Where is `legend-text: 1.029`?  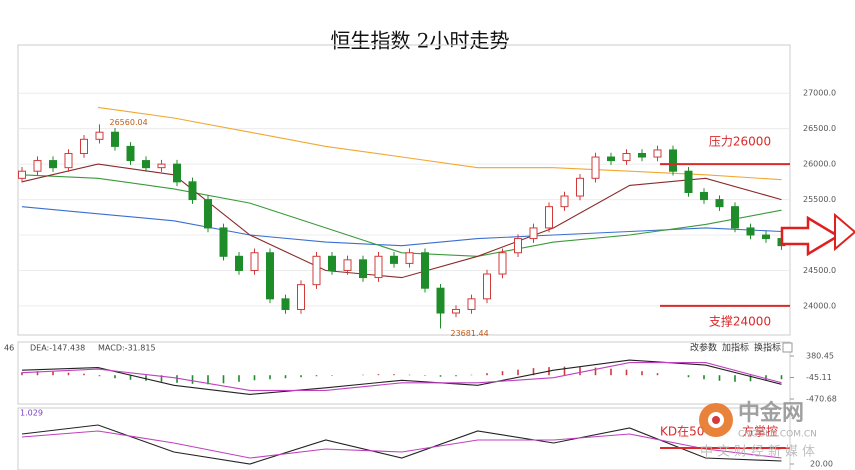 legend-text: 1.029 is located at coordinates (31, 413).